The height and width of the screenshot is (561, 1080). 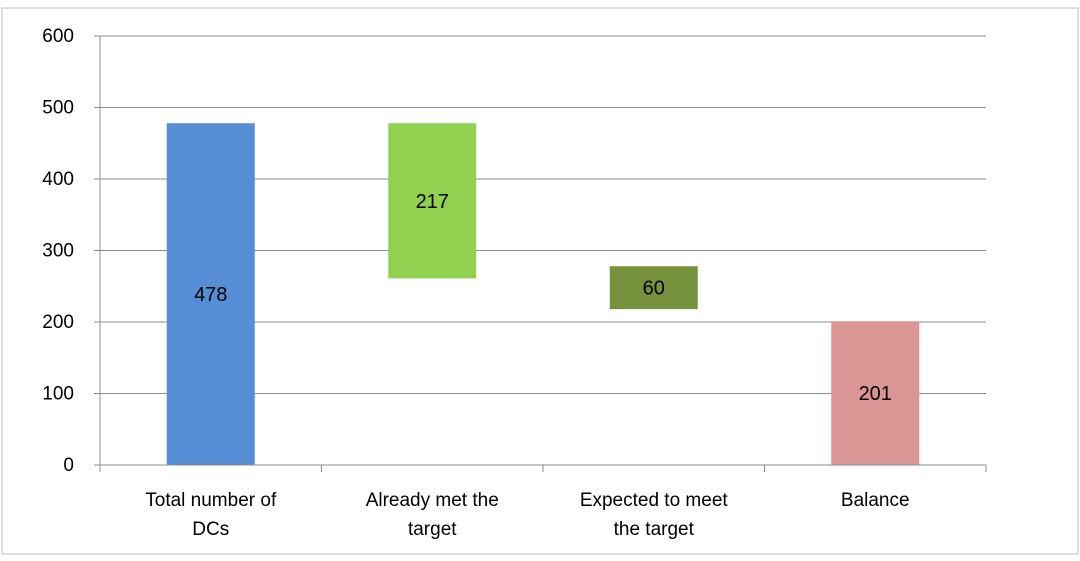 I want to click on x-category-label: Balance, so click(x=875, y=500).